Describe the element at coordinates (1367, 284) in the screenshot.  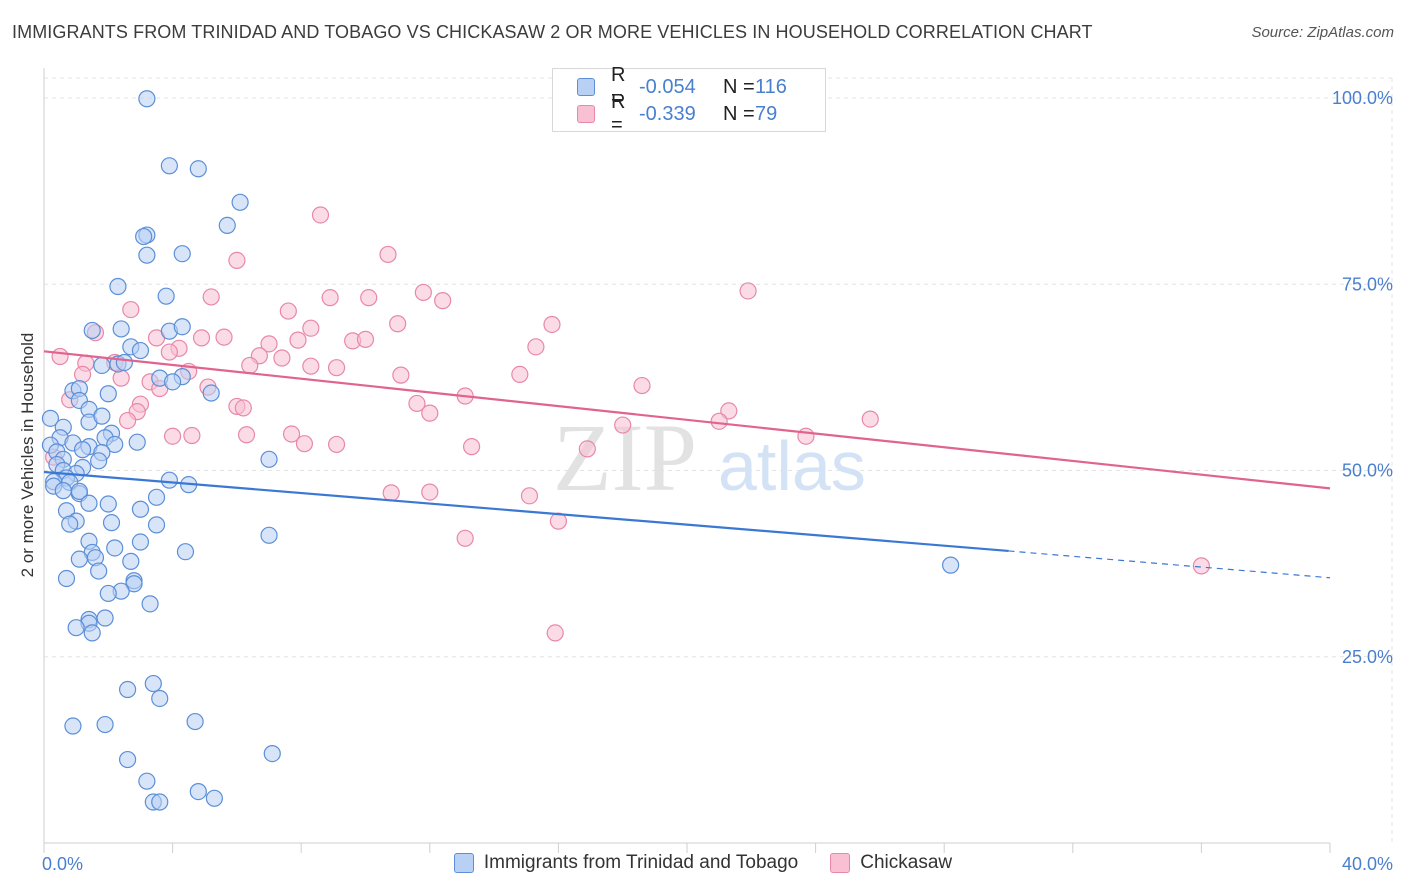
I see `y-tick-label: 75.0%` at that location.